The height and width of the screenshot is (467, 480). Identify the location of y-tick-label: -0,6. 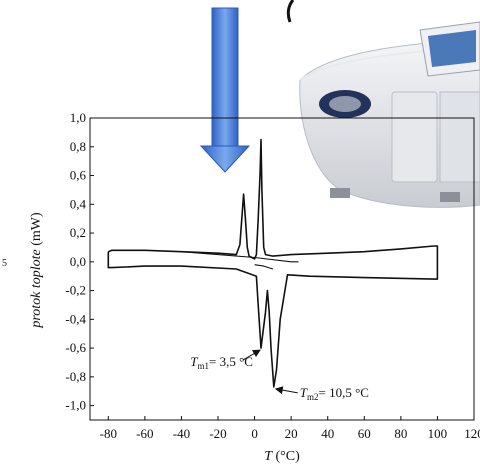
(75, 347).